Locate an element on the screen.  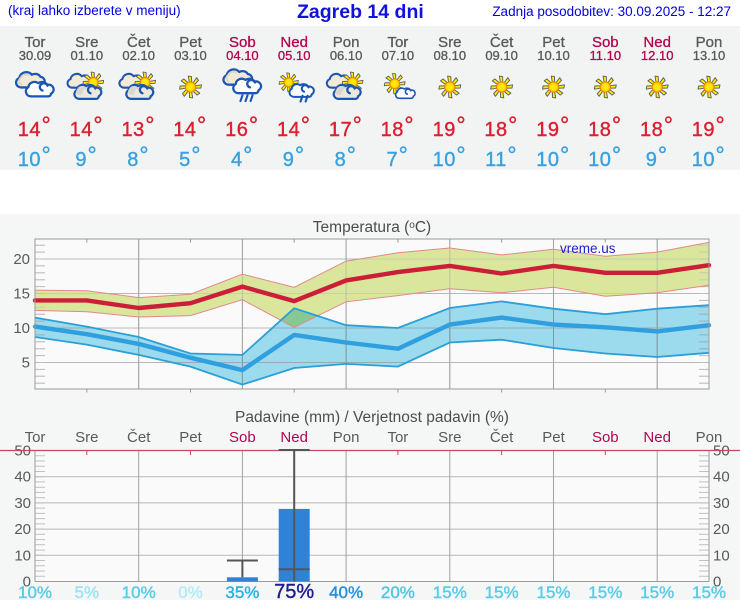
svg-text: 5% is located at coordinates (87, 591).